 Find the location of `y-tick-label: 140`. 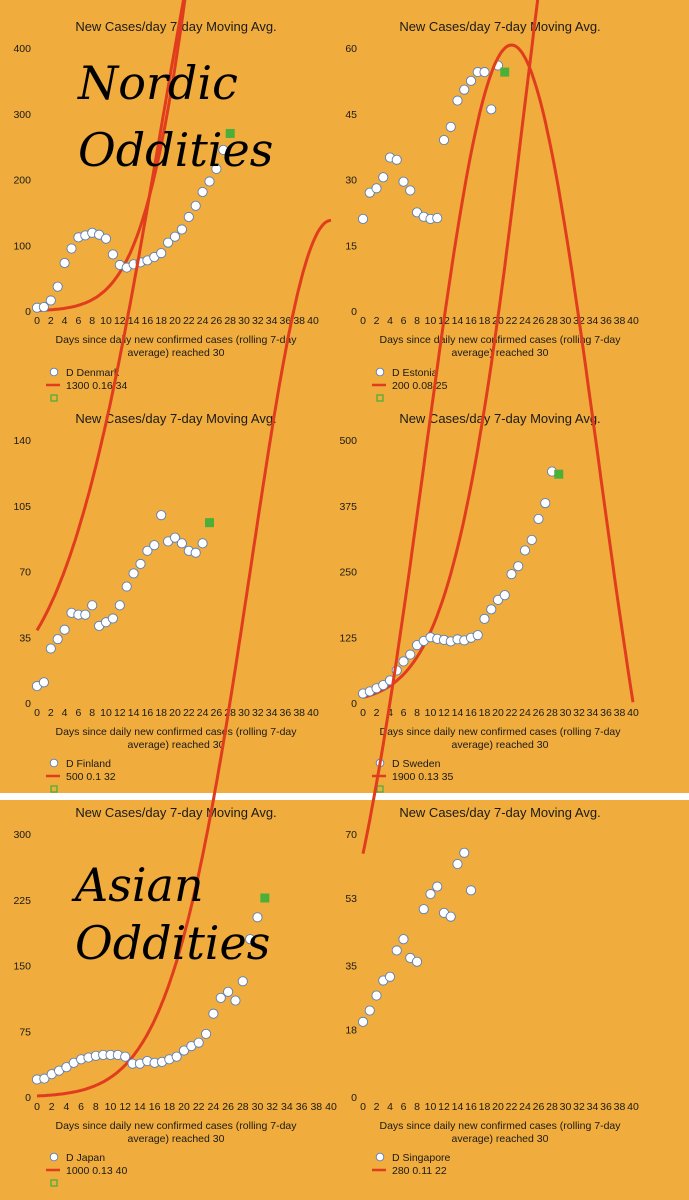

y-tick-label: 140 is located at coordinates (22, 441).